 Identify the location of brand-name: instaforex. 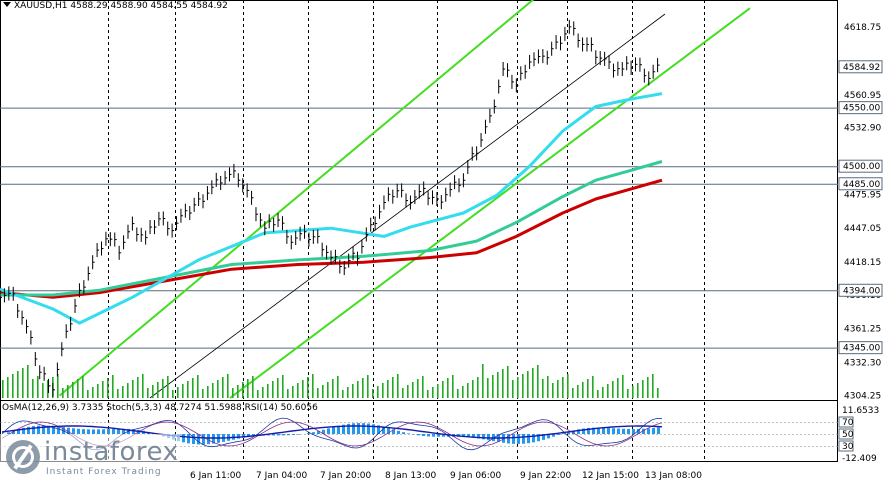
(111, 452).